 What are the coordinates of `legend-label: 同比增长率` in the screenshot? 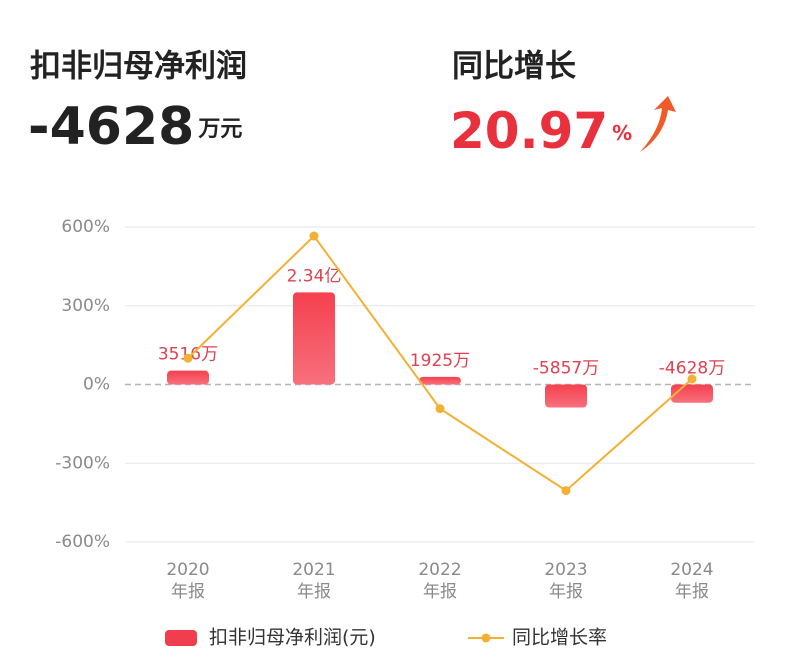 It's located at (559, 638).